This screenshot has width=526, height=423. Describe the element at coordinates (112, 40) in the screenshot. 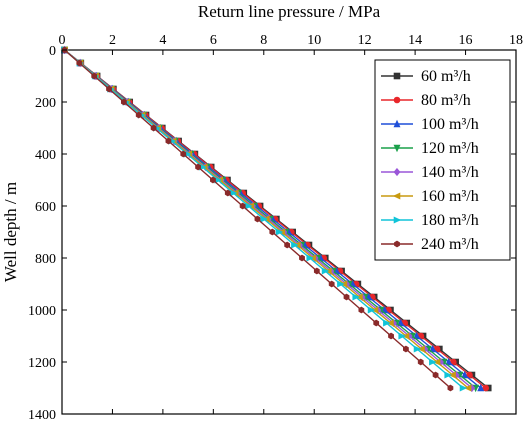

I see `x-tick-label: 2` at that location.